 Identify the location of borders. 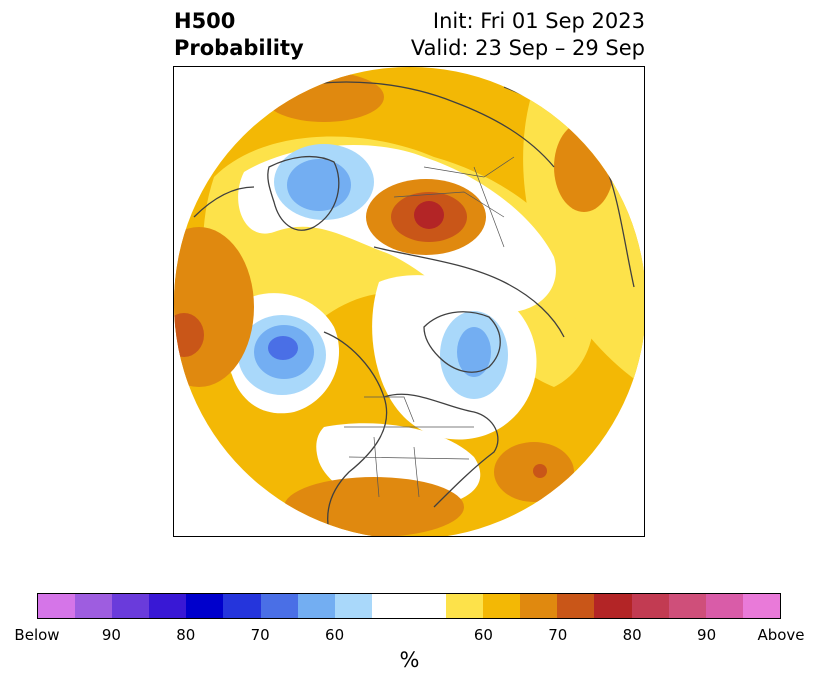
(429, 327).